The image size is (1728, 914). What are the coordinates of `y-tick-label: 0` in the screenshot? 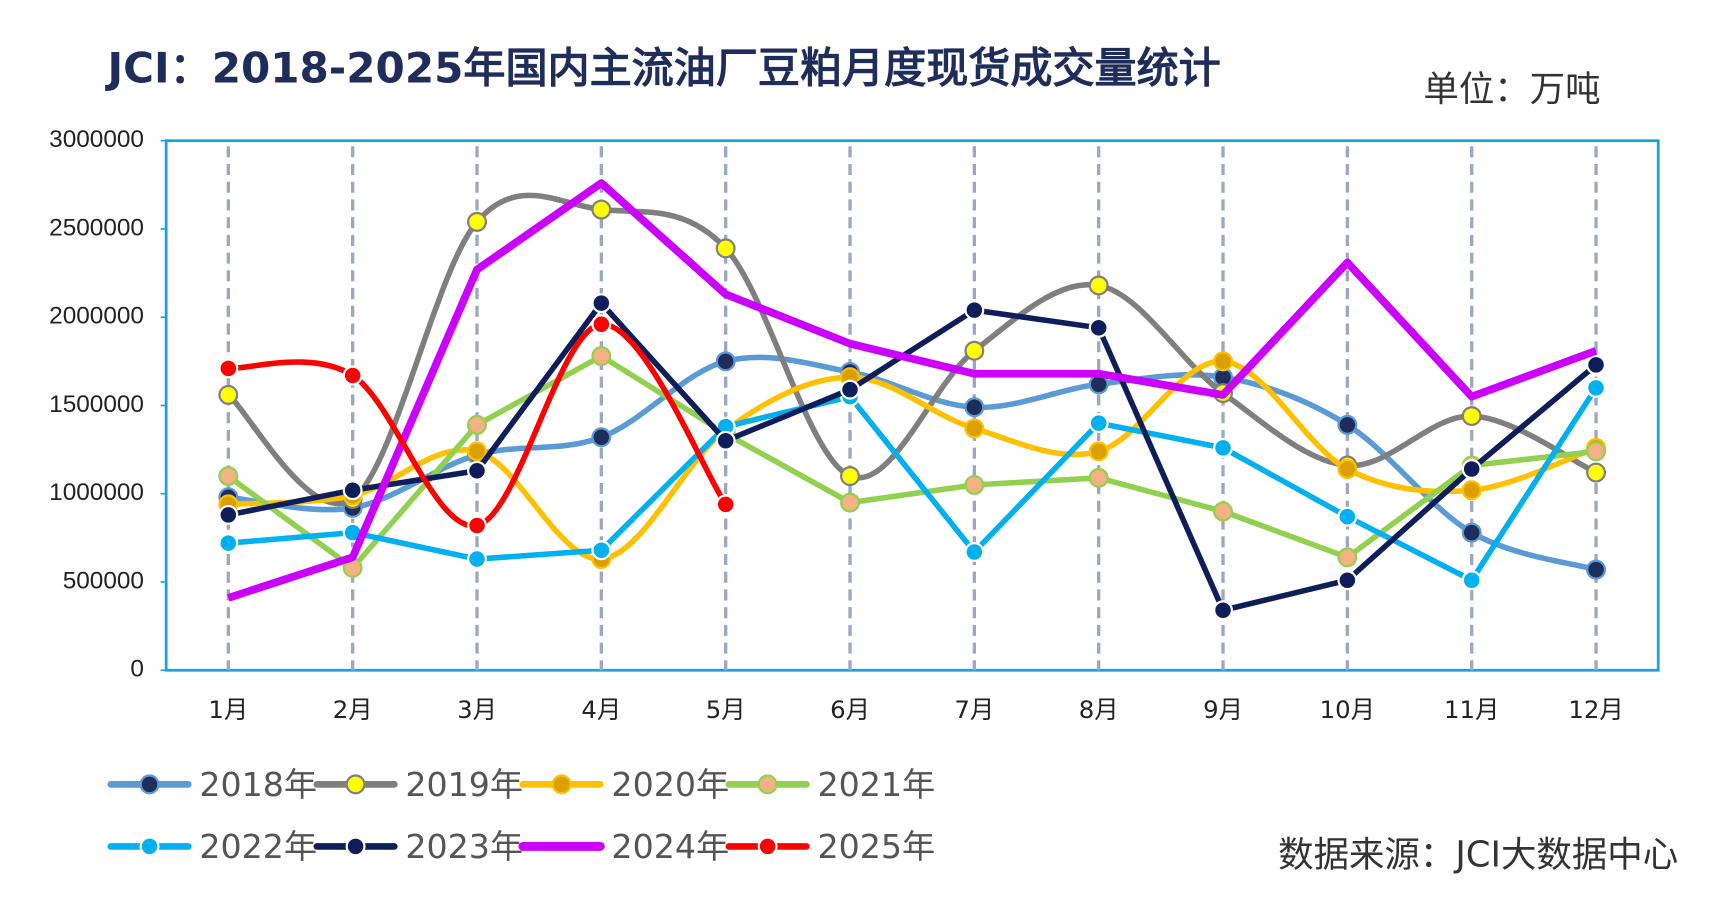 It's located at (137, 669).